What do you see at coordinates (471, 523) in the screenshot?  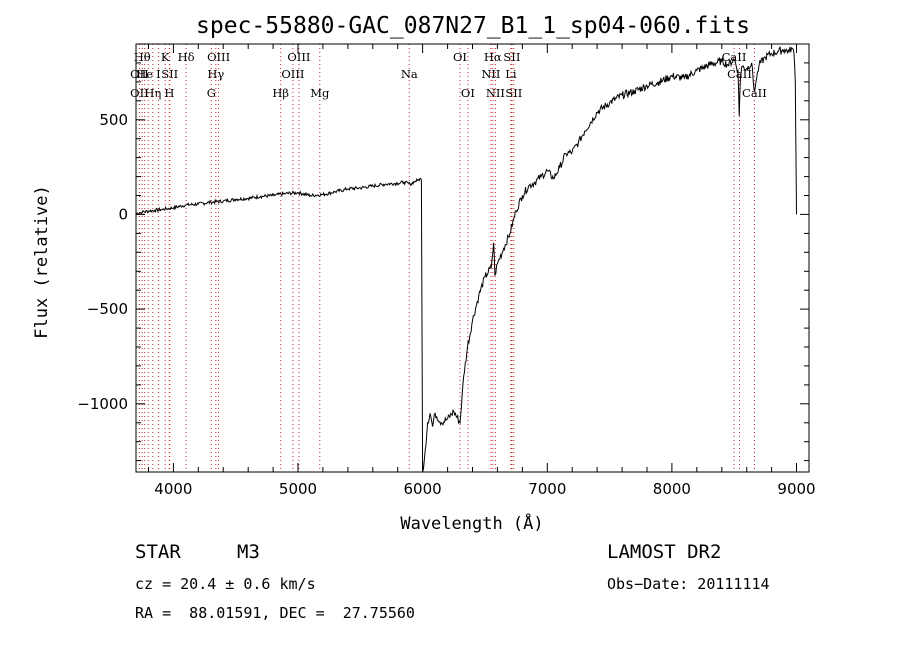 I see `x-axis-label: Wavelength (Å)` at bounding box center [471, 523].